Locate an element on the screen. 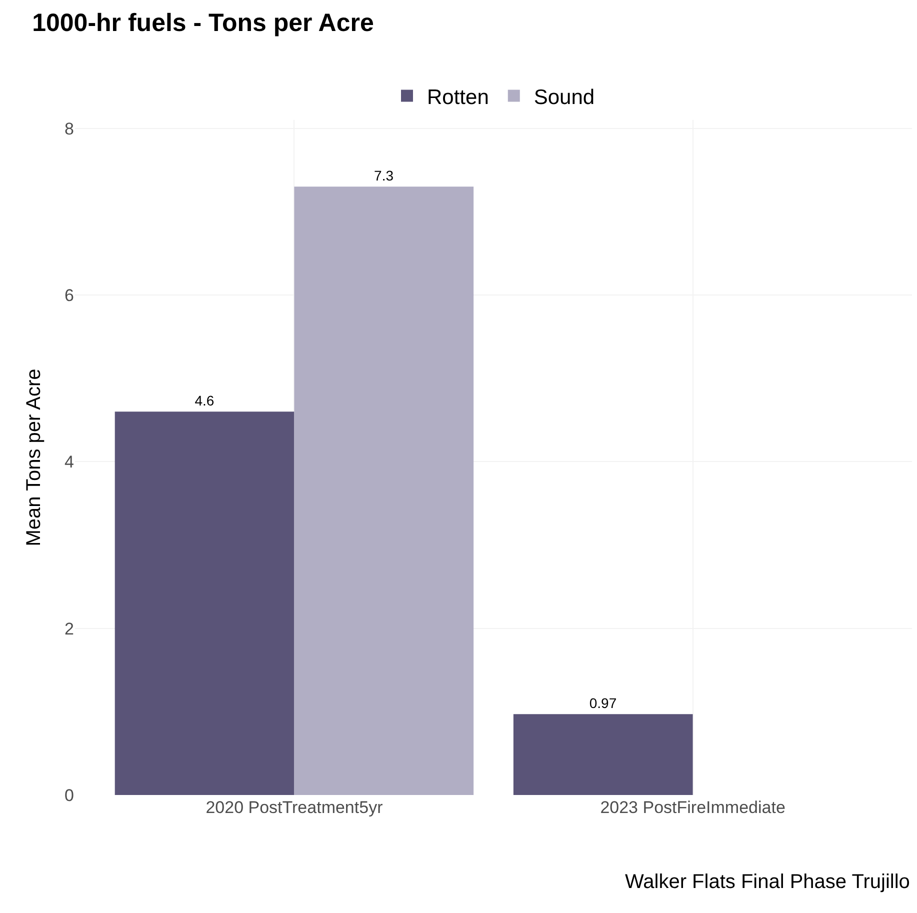  x-tick-label: 2023 PostFireImmediate is located at coordinates (693, 807).